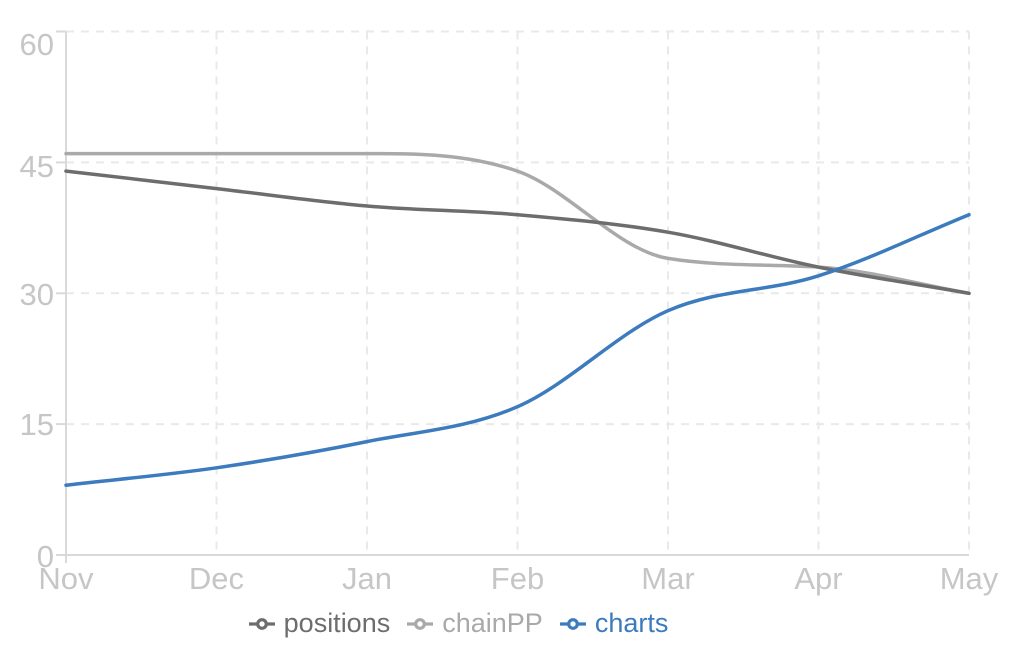  What do you see at coordinates (66, 578) in the screenshot?
I see `x-tick-label: Nov` at bounding box center [66, 578].